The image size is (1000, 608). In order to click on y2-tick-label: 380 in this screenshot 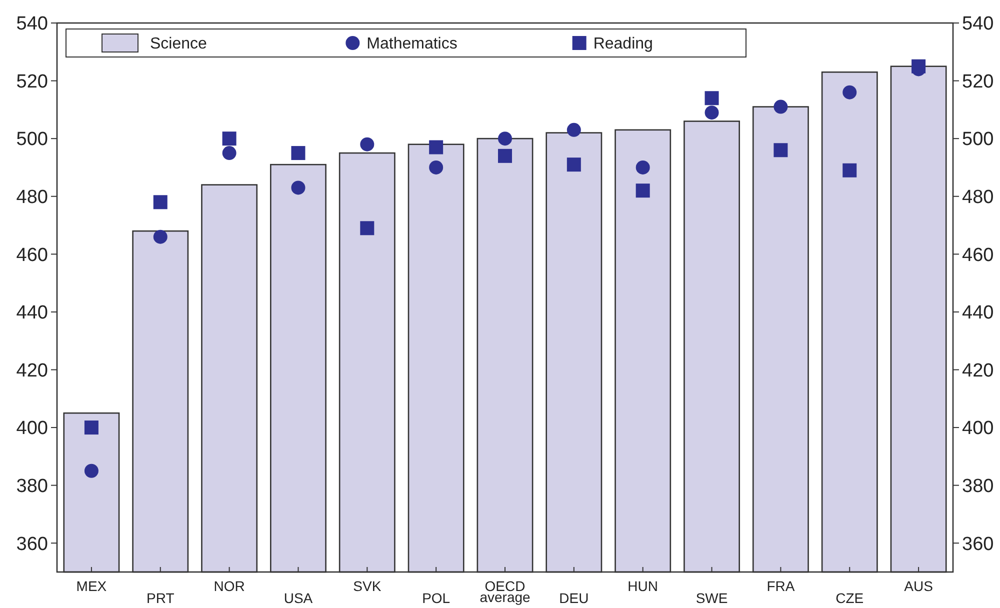, I will do `click(978, 486)`.